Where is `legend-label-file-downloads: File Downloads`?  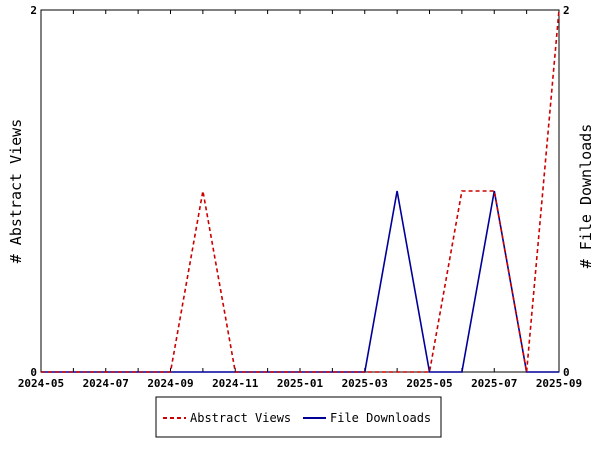
legend-label-file-downloads: File Downloads is located at coordinates (380, 418).